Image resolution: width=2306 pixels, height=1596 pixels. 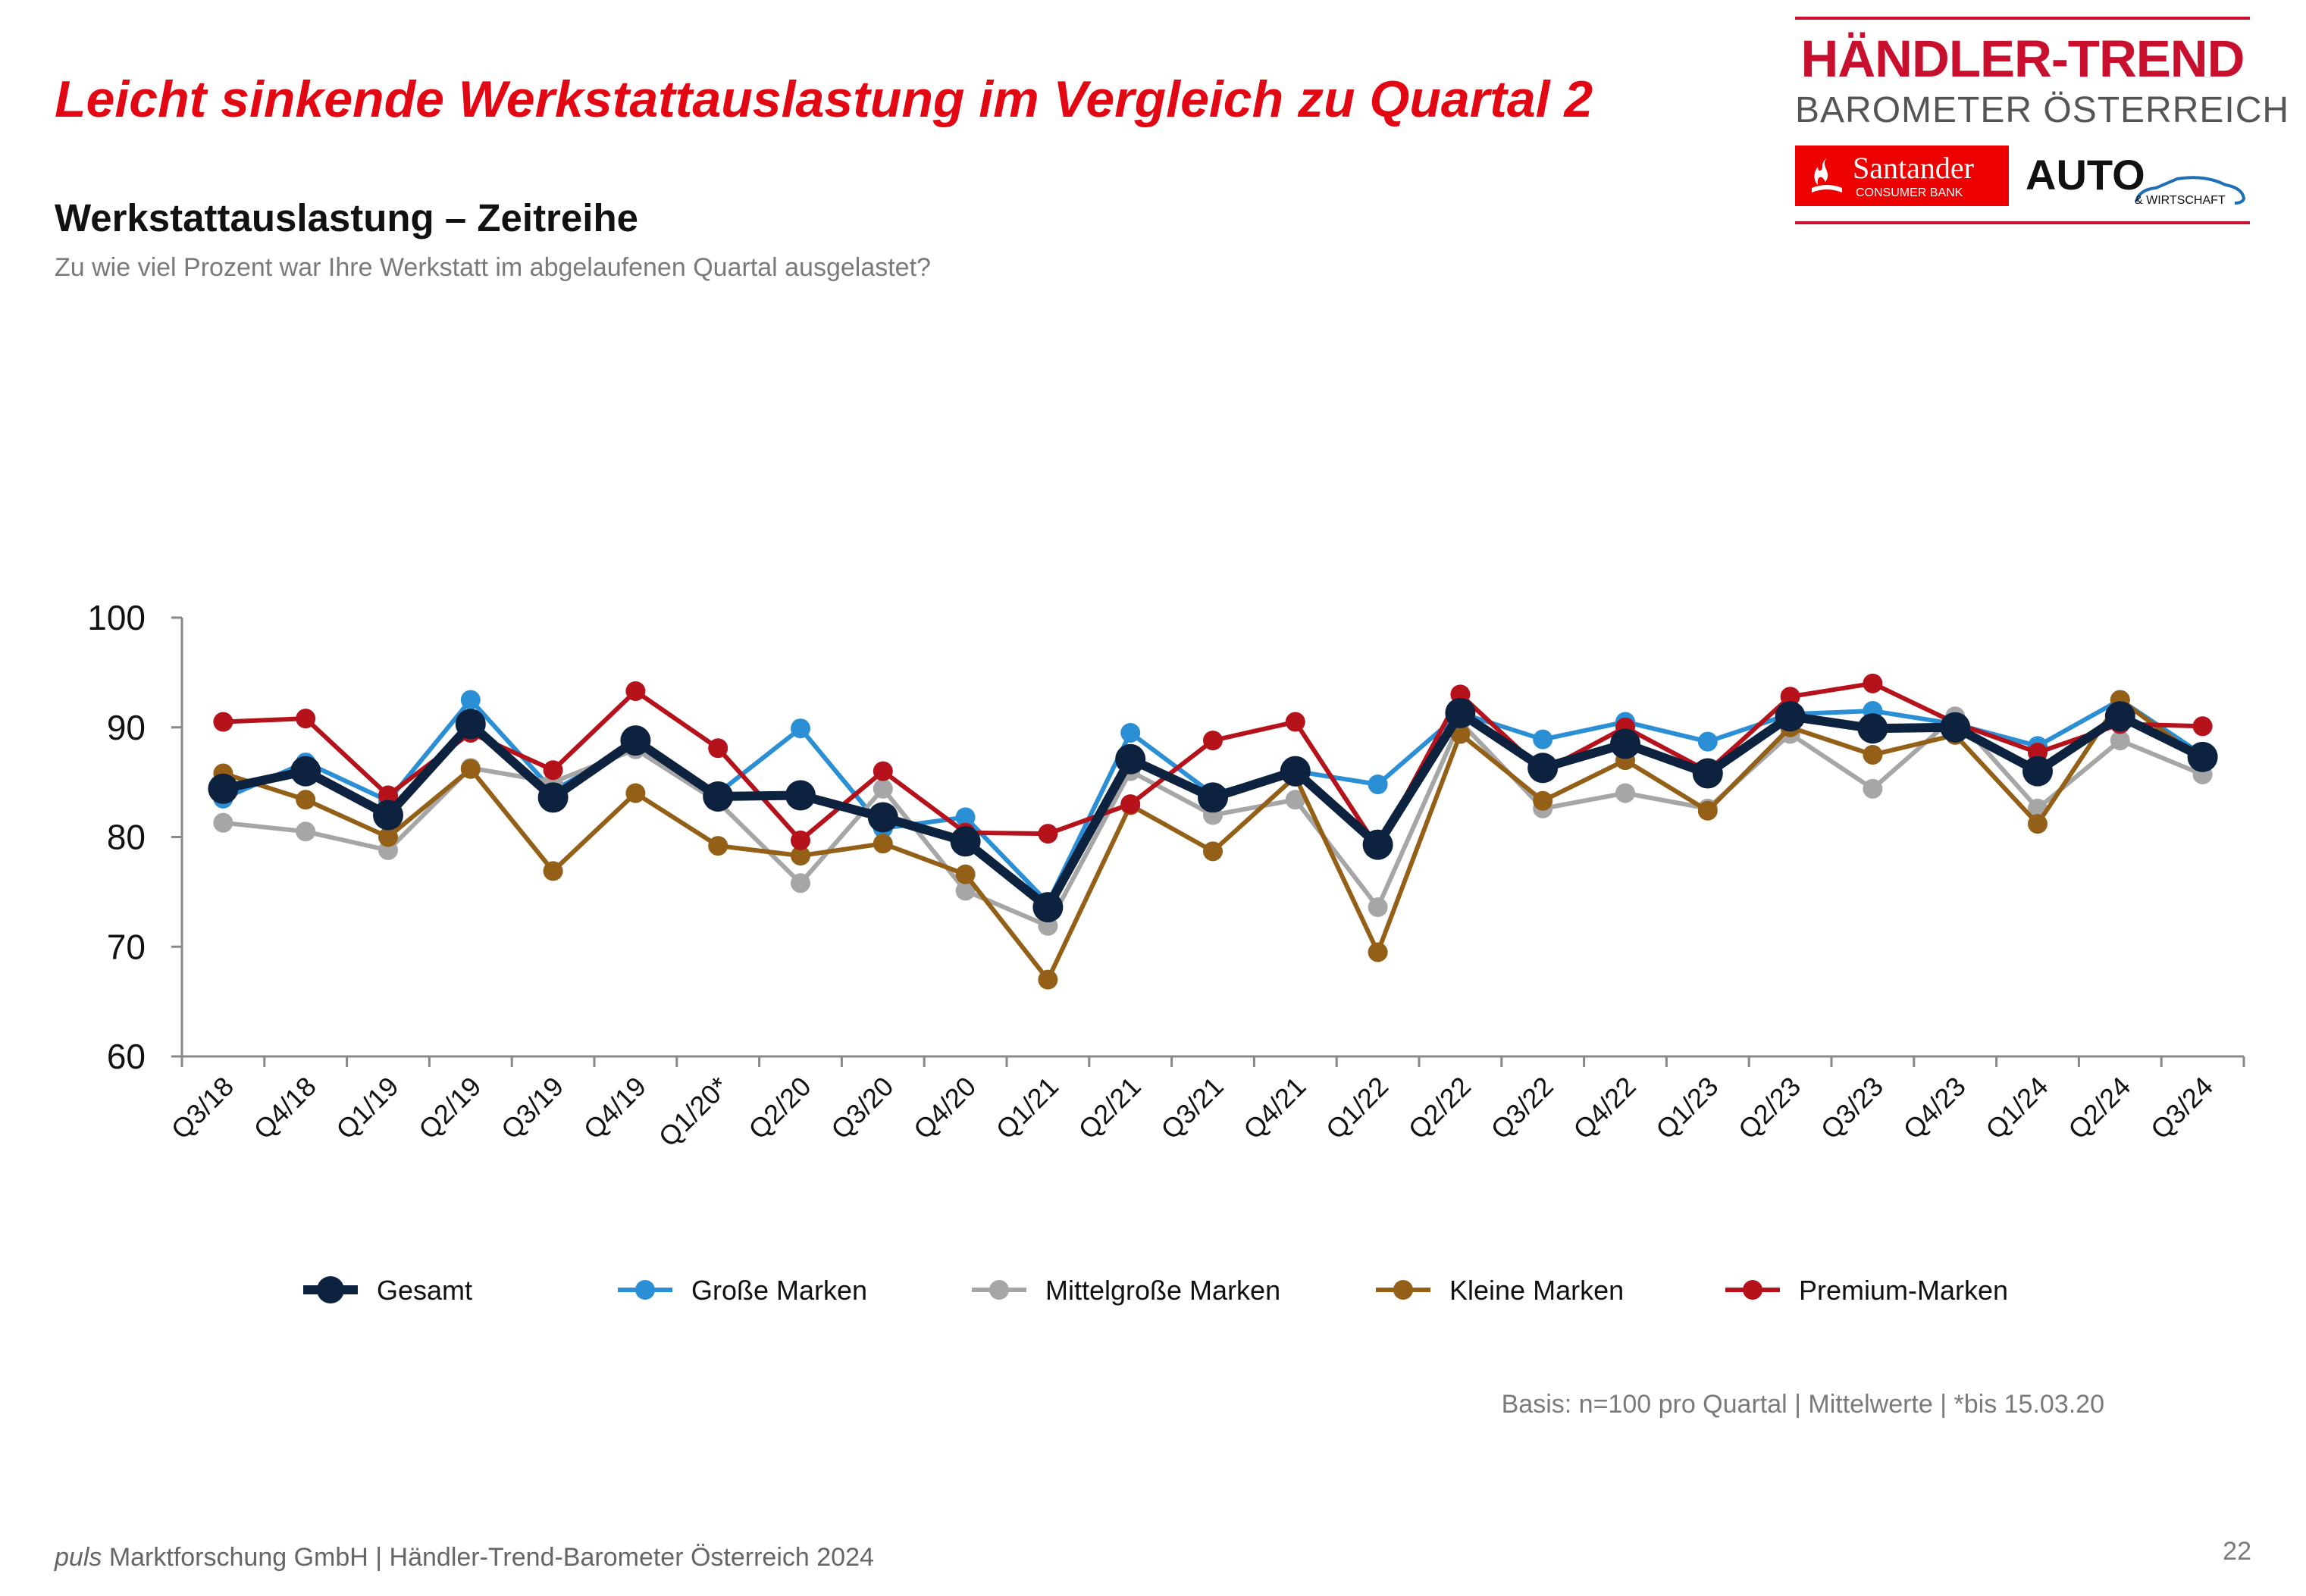 I want to click on x-tick-label: Q3/21, so click(x=1192, y=1108).